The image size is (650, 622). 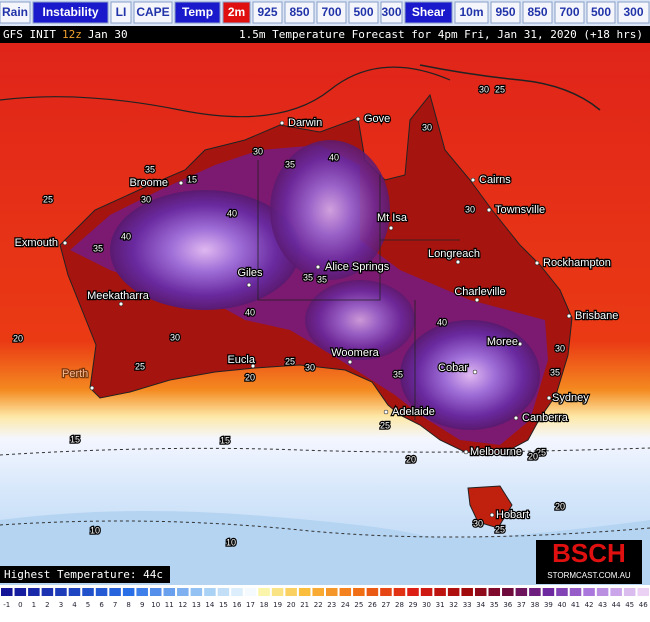 I want to click on contour-label: 10, so click(x=231, y=542).